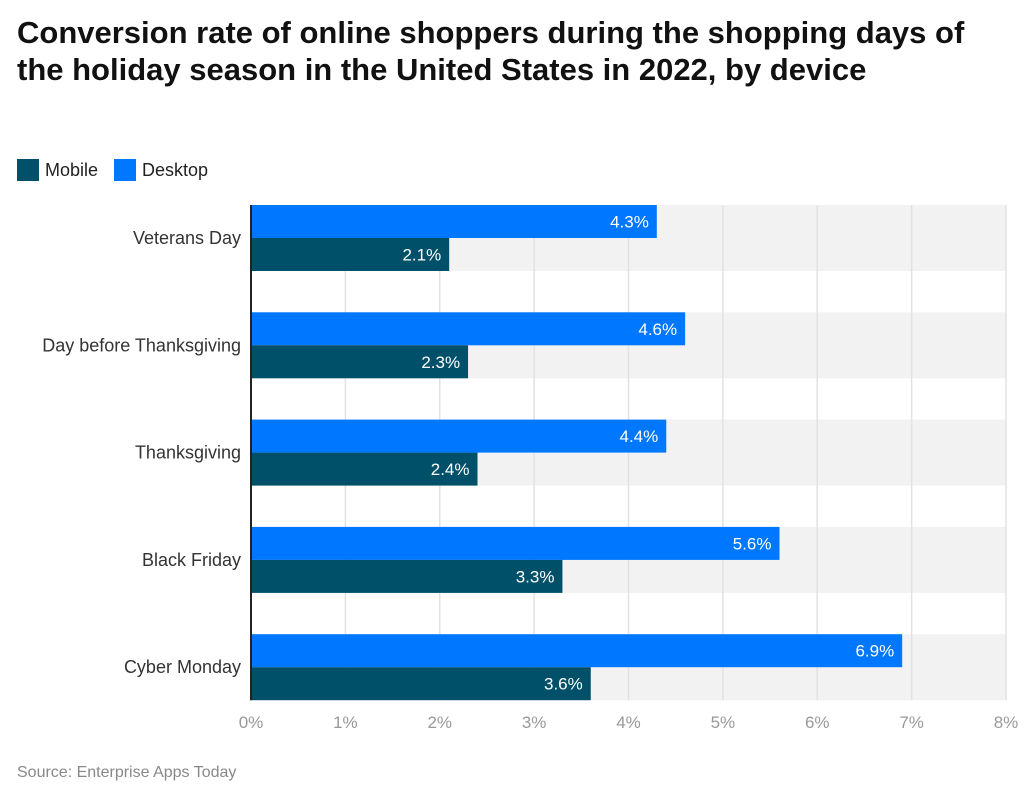  I want to click on legend: Mobile Desktop, so click(112, 170).